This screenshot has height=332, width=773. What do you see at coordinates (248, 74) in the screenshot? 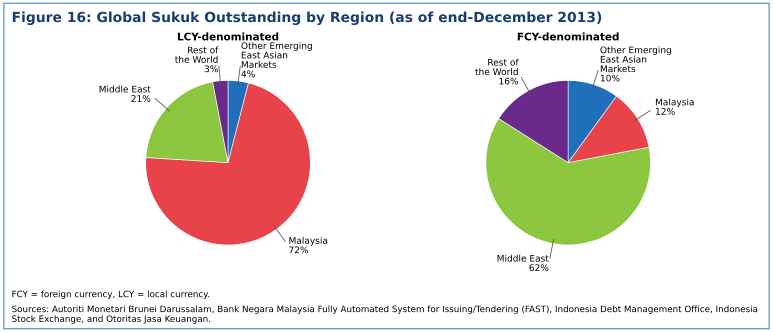
I see `data-label: 4%` at bounding box center [248, 74].